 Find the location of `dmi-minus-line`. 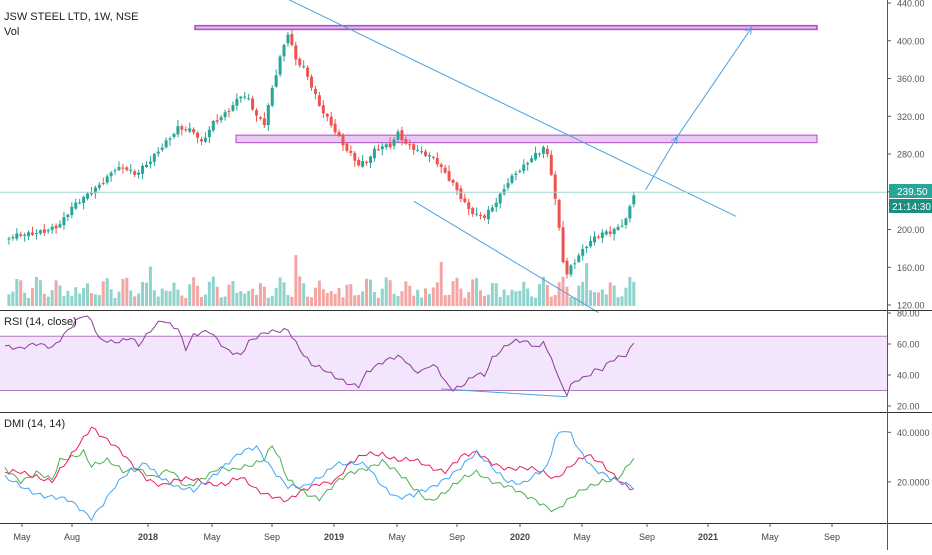

dmi-minus-line is located at coordinates (319, 464).